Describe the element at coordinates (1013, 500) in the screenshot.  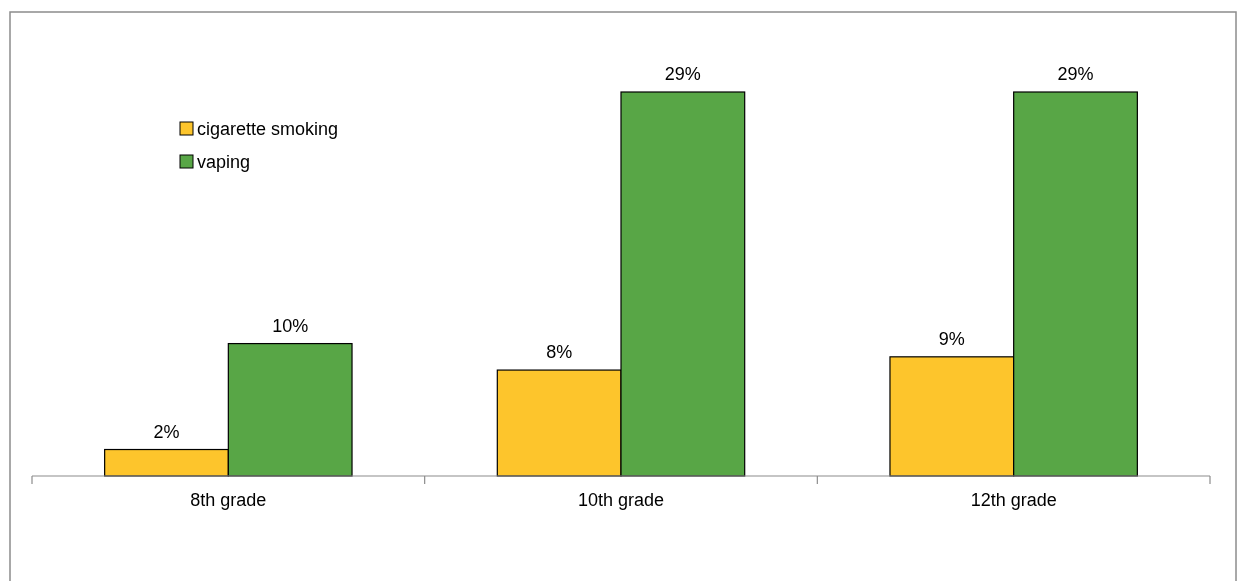
I see `x-tick-label: 12th grade` at that location.